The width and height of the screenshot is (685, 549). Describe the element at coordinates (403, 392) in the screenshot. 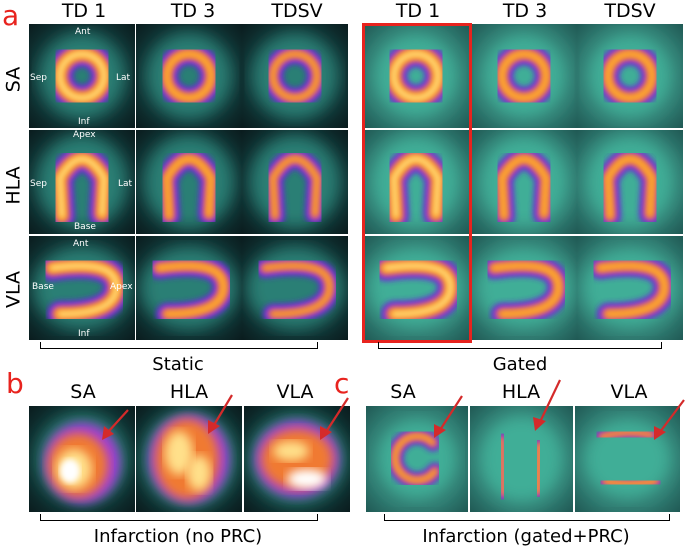

I see `c-col-title-sa: SA` at that location.